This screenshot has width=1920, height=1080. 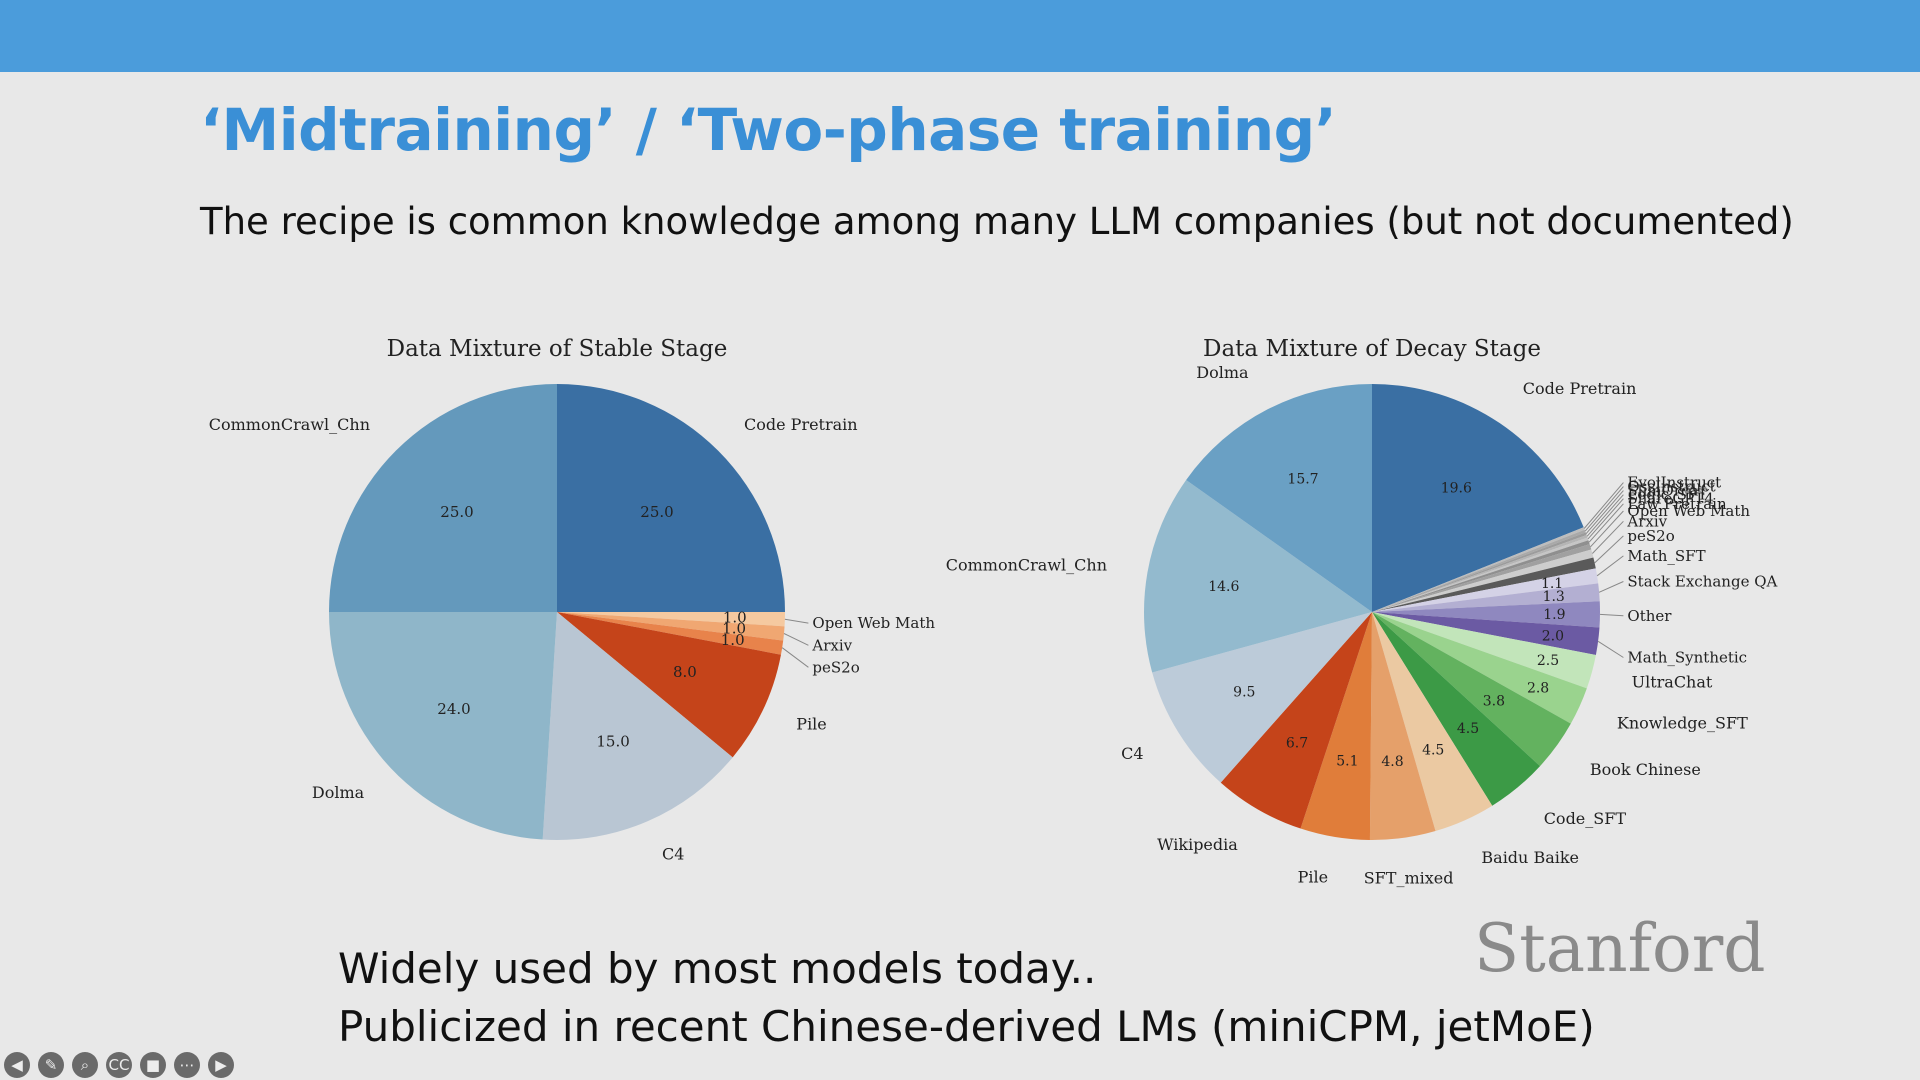 What do you see at coordinates (1552, 584) in the screenshot?
I see `pie-value-label: 1.1` at bounding box center [1552, 584].